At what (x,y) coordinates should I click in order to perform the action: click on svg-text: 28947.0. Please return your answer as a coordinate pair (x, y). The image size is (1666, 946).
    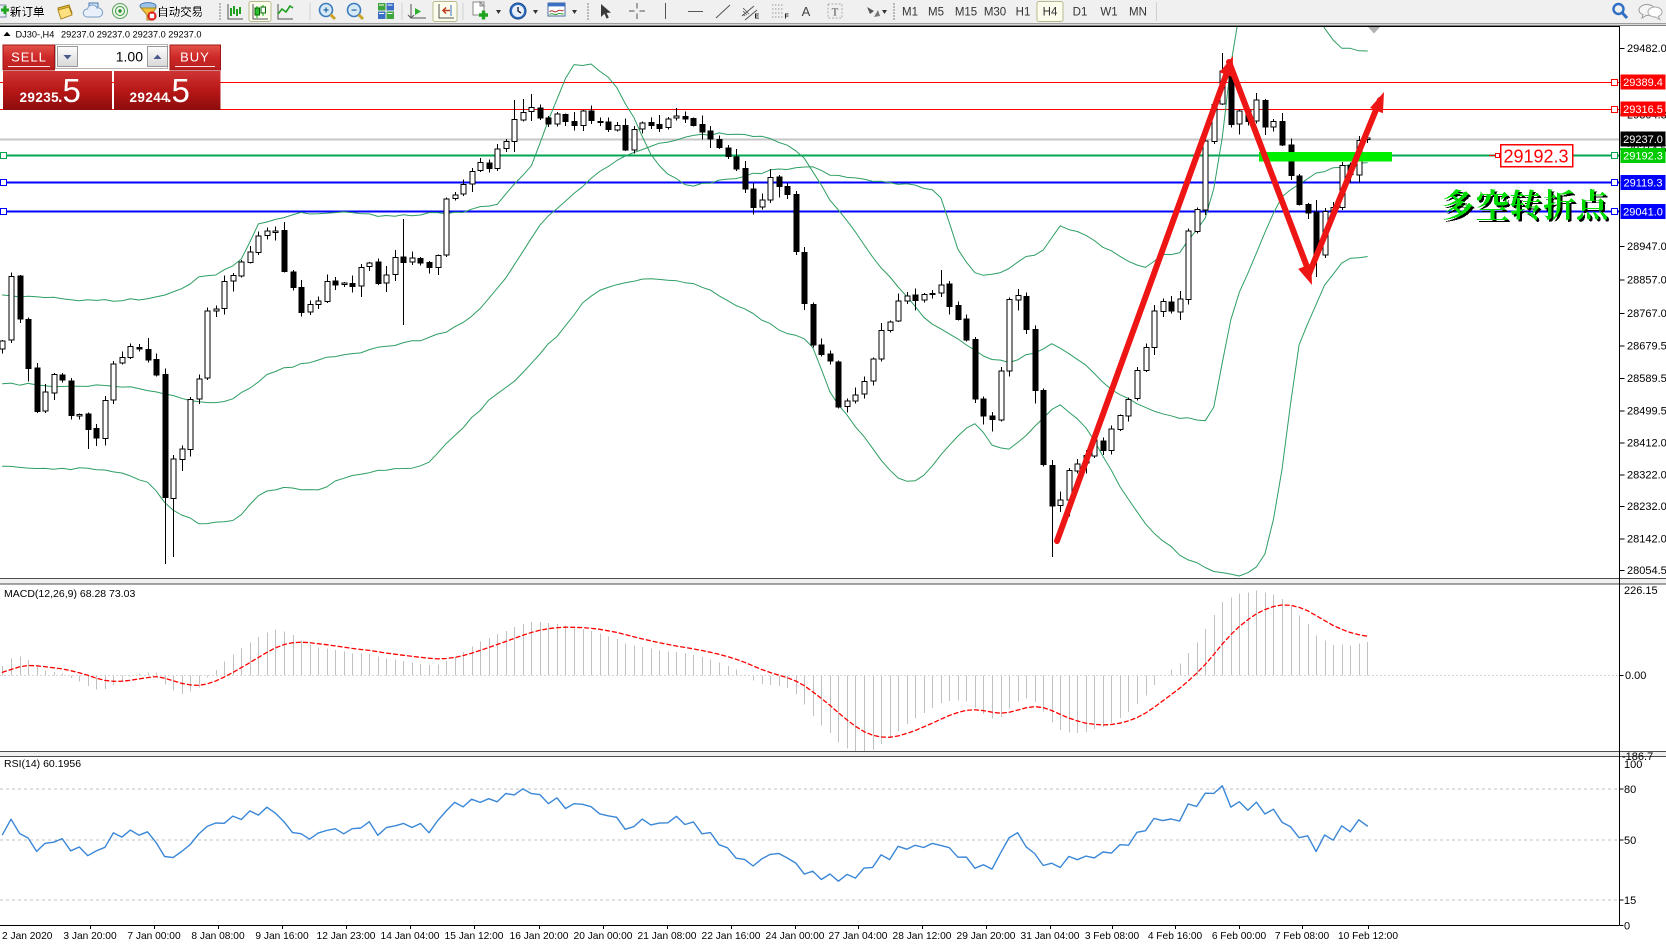
    Looking at the image, I should click on (1646, 247).